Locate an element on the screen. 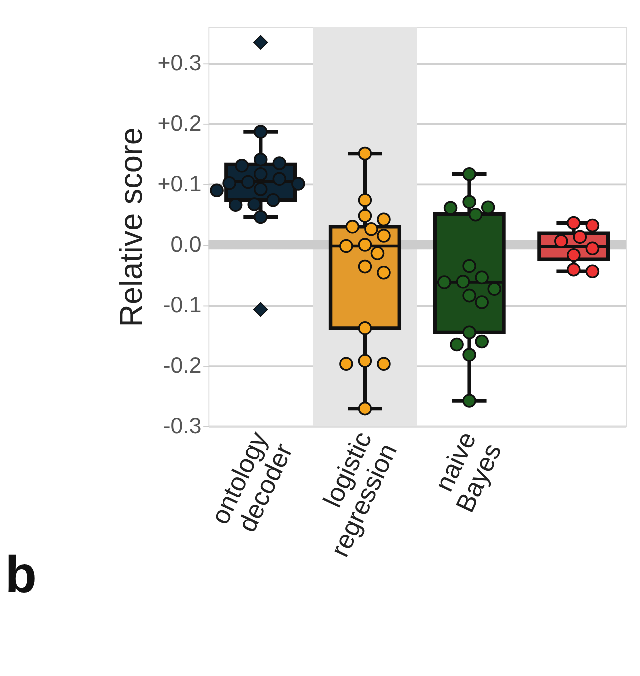 The width and height of the screenshot is (640, 676). text: b is located at coordinates (21, 575).